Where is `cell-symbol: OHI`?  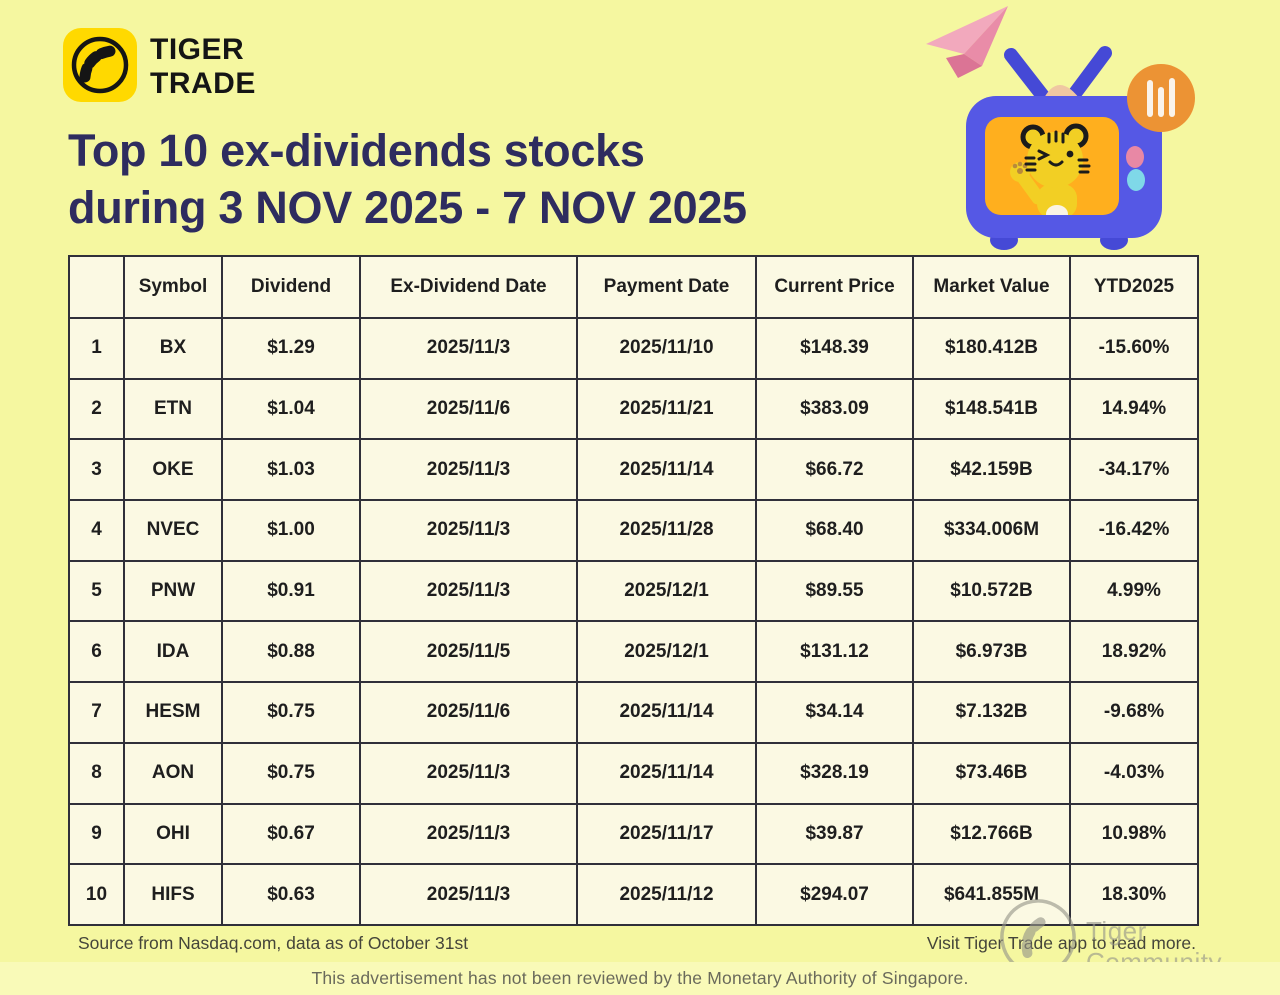 cell-symbol: OHI is located at coordinates (173, 834).